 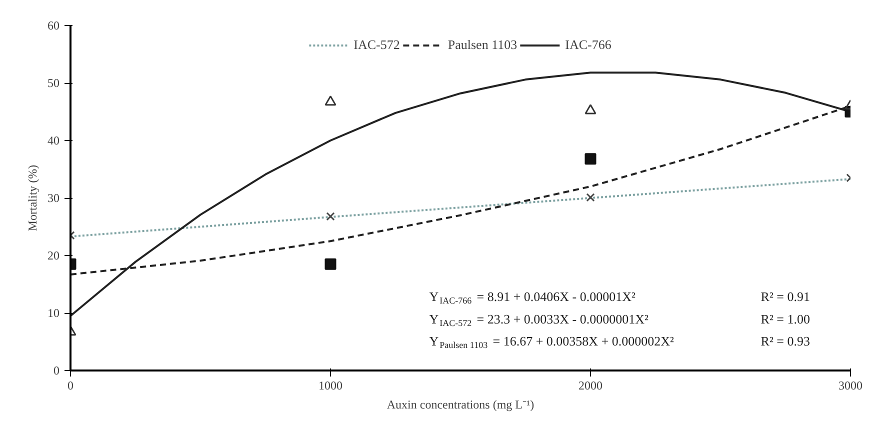 What do you see at coordinates (54, 198) in the screenshot?
I see `y-tick-label: 30` at bounding box center [54, 198].